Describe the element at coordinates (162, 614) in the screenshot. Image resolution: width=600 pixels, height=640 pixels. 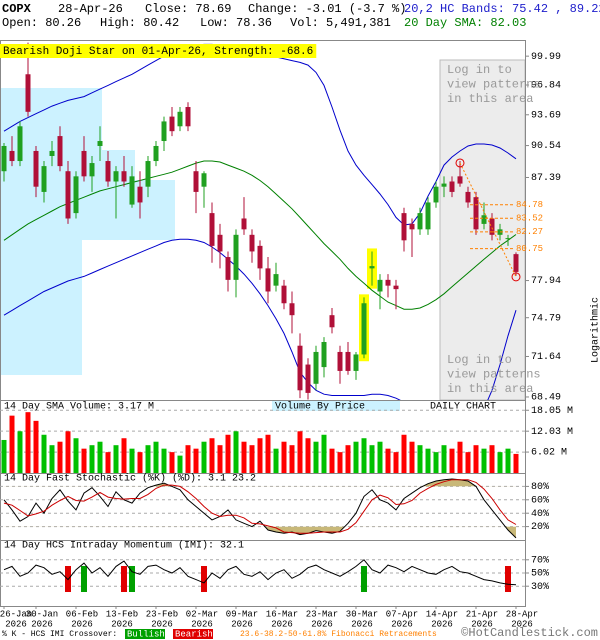
I see `x-tick-label: 23-Feb` at that location.